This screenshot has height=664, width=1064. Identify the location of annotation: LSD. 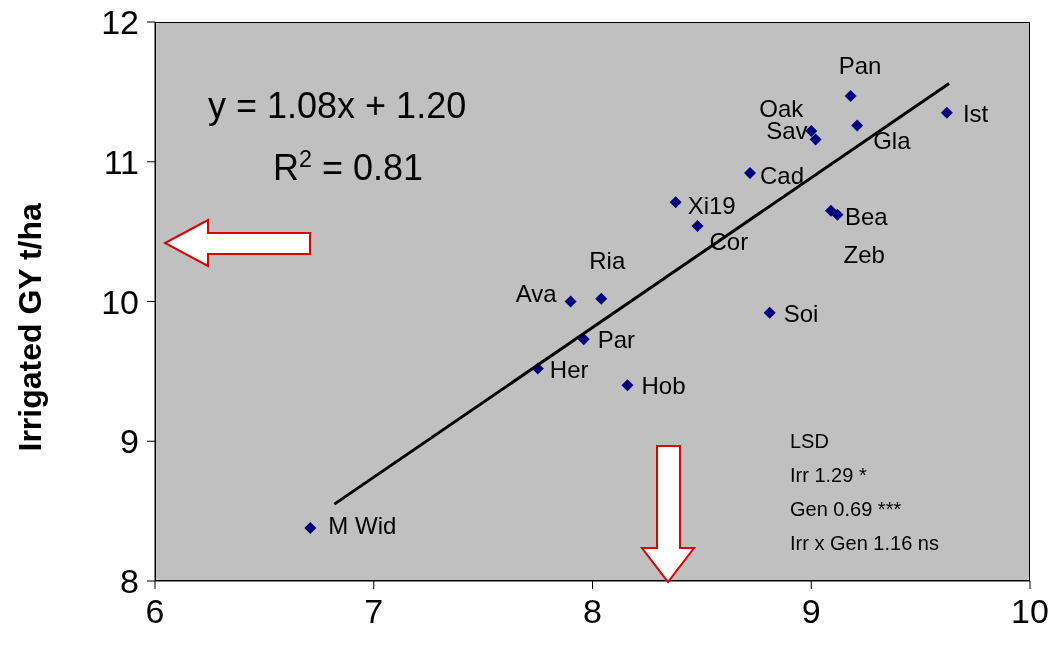
(809, 441).